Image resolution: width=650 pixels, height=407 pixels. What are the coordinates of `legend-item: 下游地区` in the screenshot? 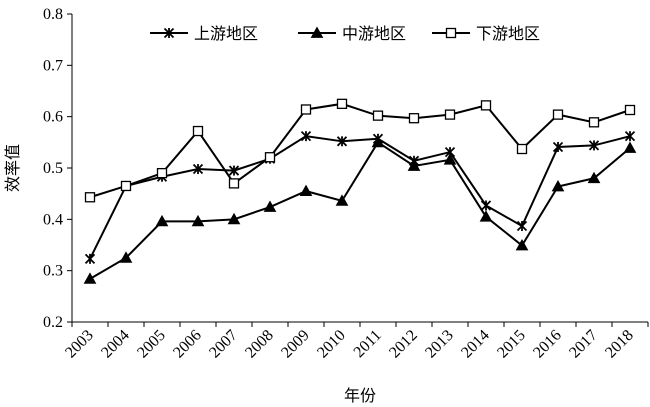 It's located at (486, 33).